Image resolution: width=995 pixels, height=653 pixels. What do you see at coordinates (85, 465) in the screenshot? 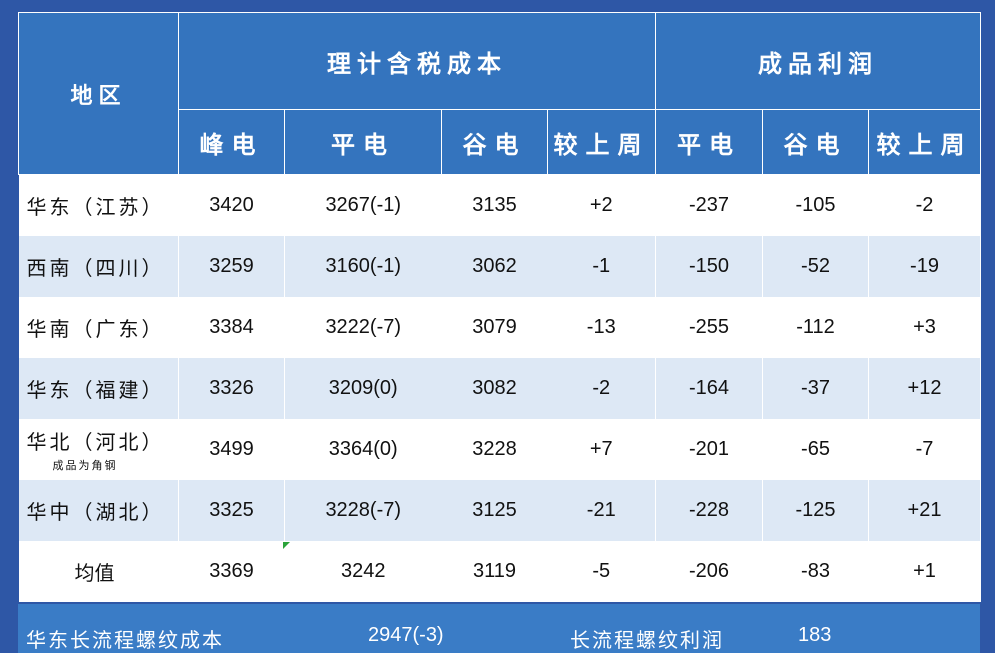
I see `region-note: 成品为角钢` at bounding box center [85, 465].